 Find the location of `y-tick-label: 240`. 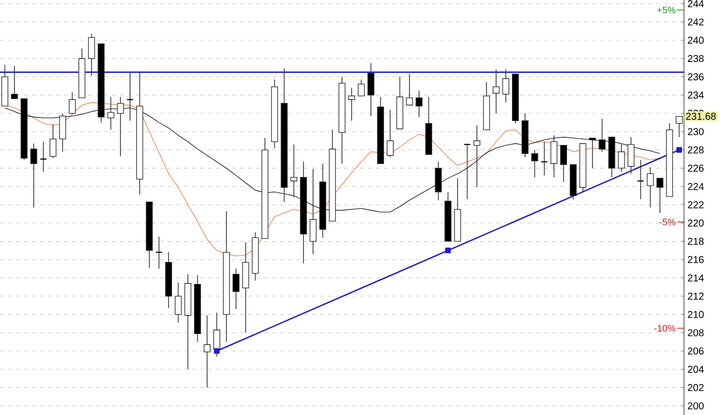

y-tick-label: 240 is located at coordinates (696, 40).